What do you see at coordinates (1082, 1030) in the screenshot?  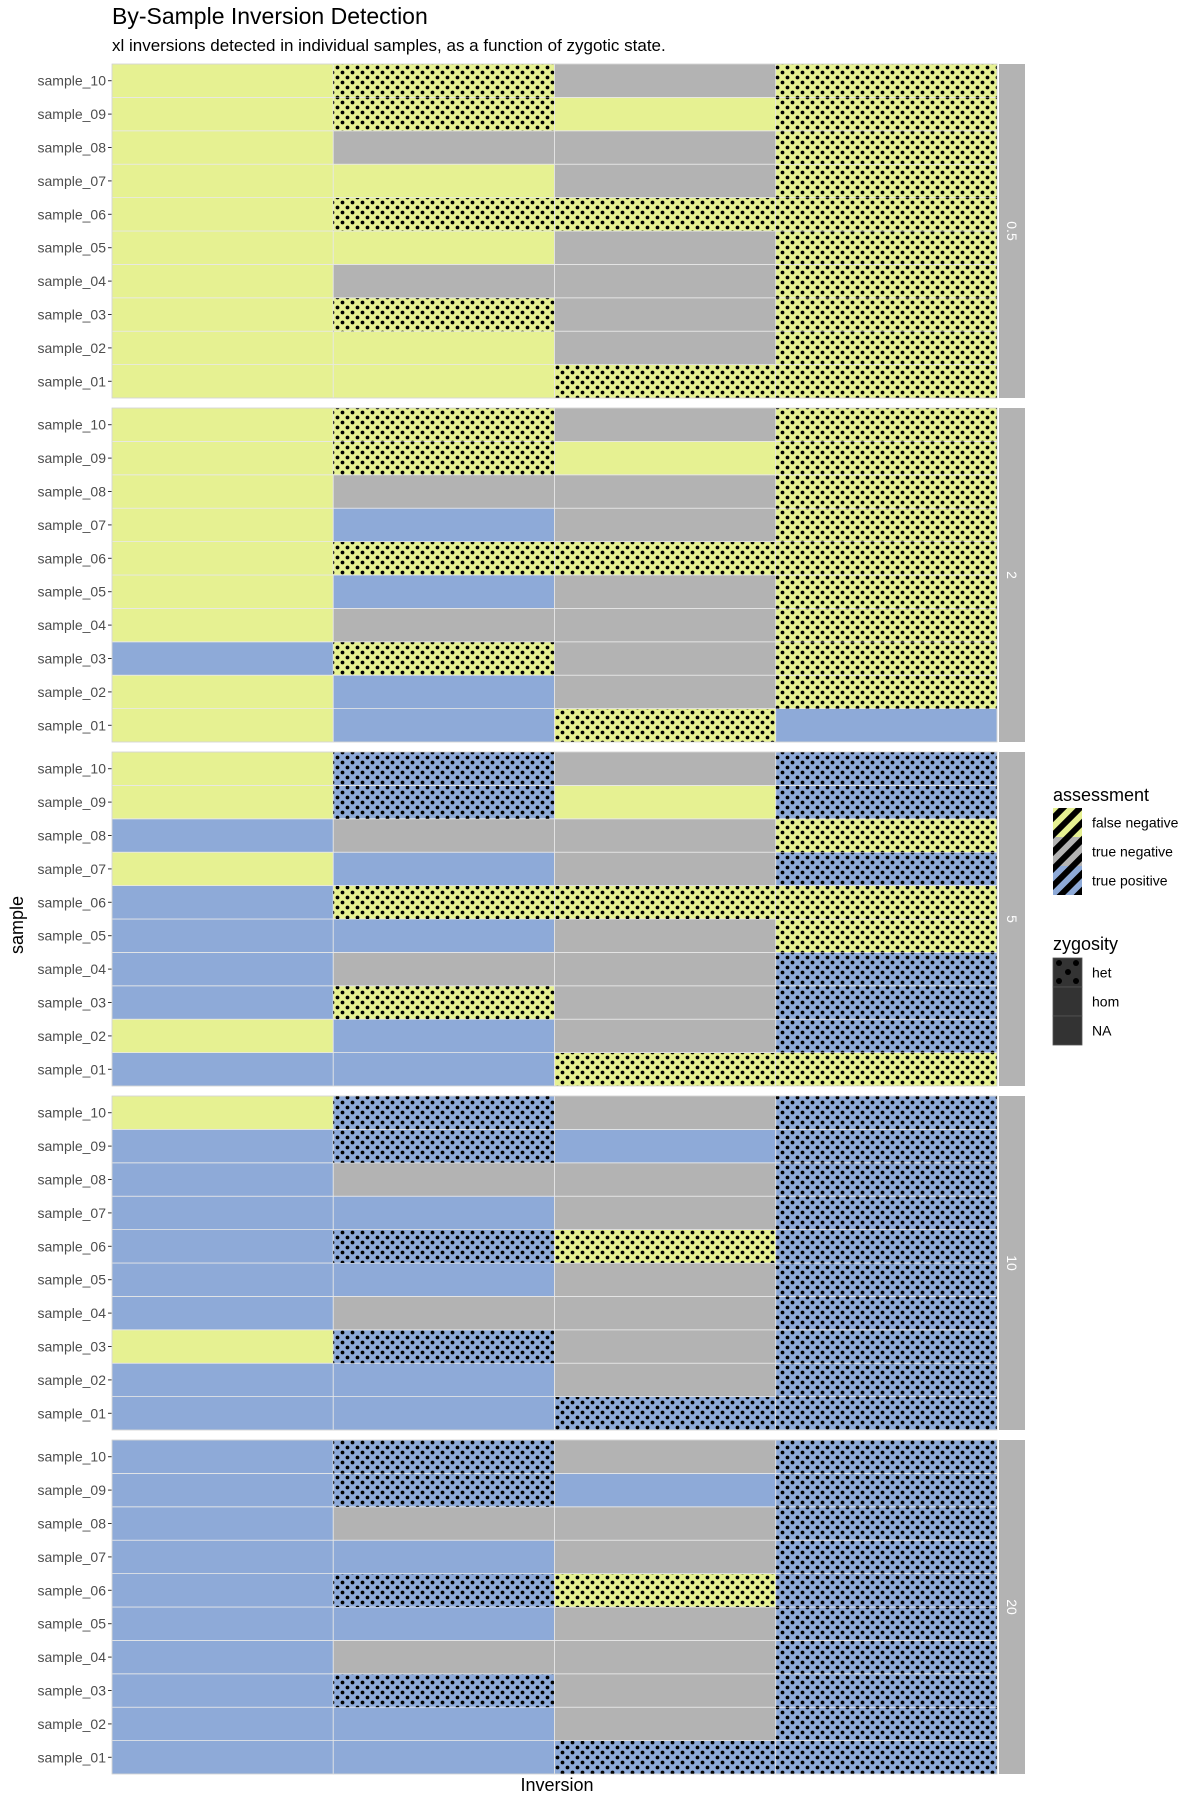 I see `legend-item-zygosity: NA` at bounding box center [1082, 1030].